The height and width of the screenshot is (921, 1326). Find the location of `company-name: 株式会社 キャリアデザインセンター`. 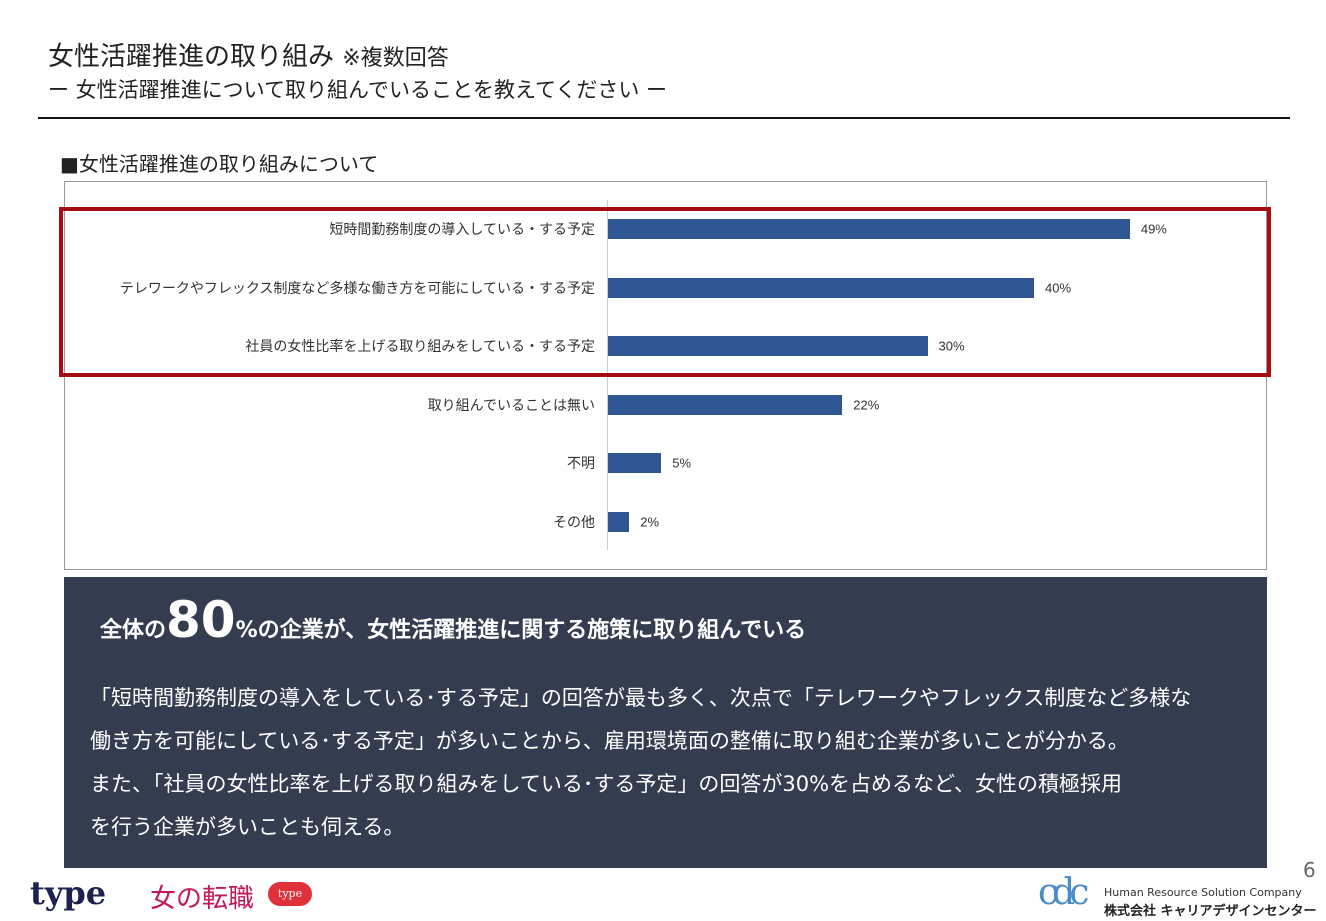

company-name: 株式会社 キャリアデザインセンター is located at coordinates (1210, 911).